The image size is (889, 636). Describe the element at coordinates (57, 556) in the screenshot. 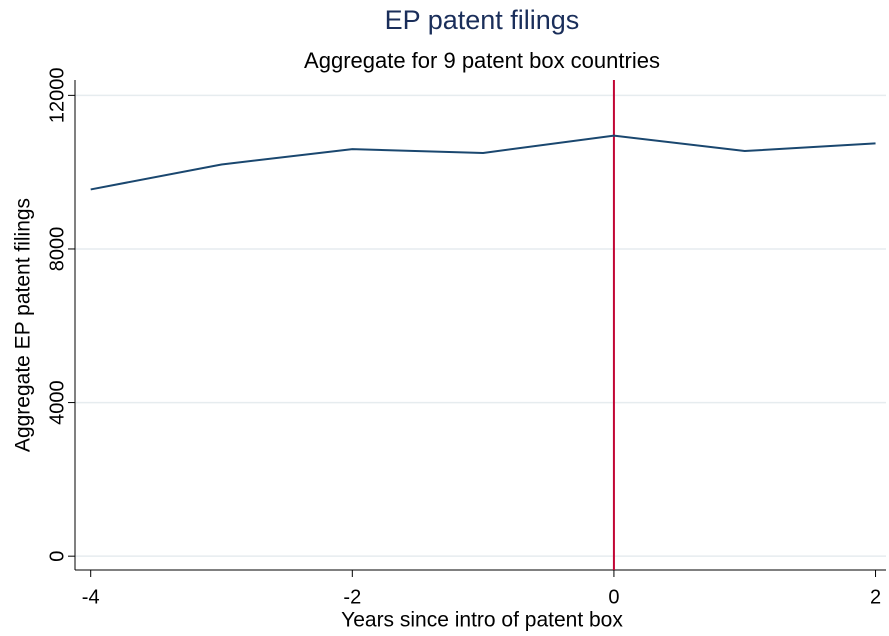

I see `y-tick-label: 0` at that location.